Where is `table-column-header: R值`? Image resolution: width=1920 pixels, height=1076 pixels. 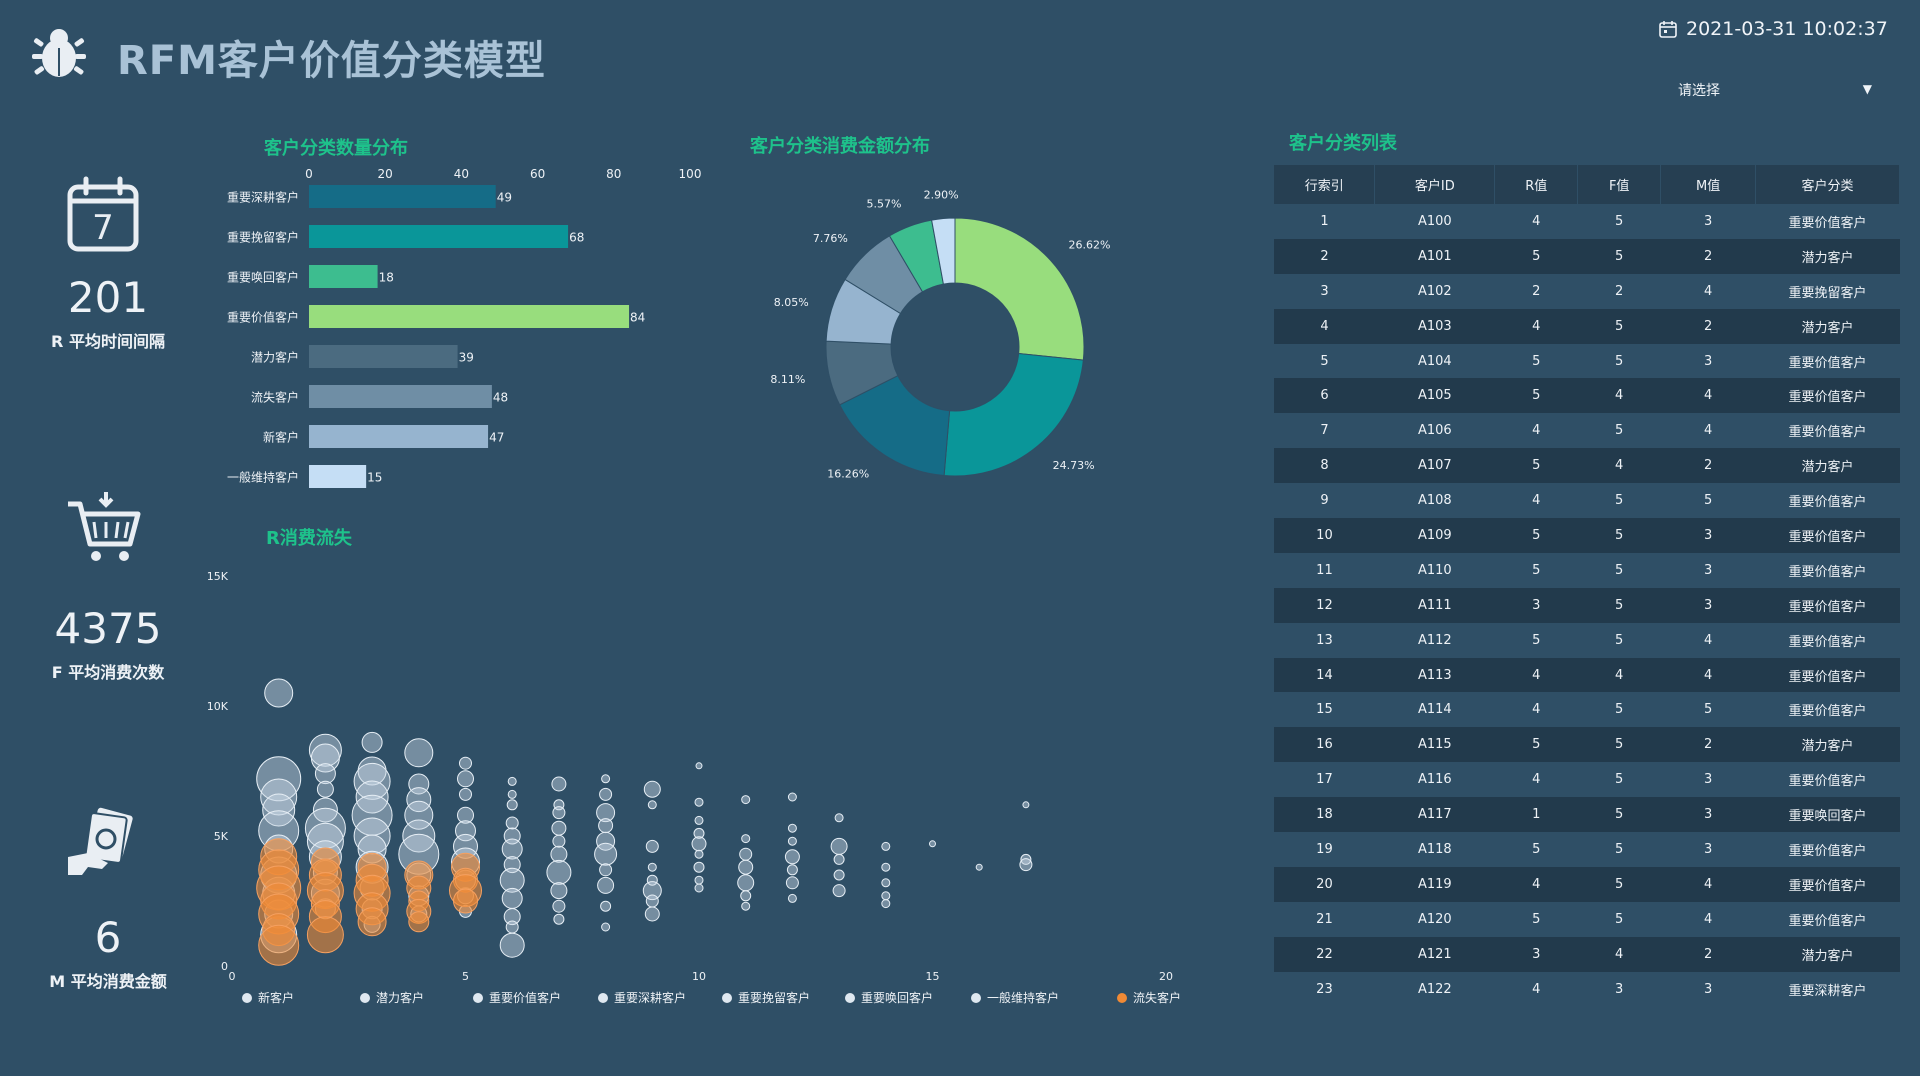 table-column-header: R值 is located at coordinates (1536, 184).